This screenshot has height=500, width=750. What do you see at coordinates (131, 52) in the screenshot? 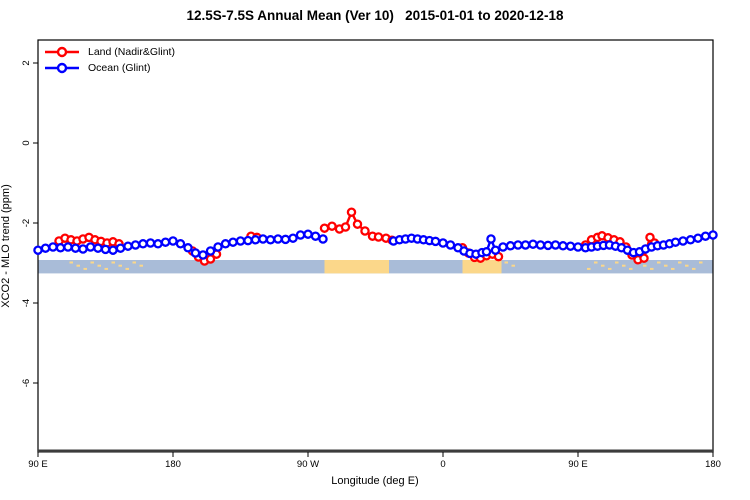
I see `legend-label-land: Land (Nadir&Glint)` at bounding box center [131, 52].